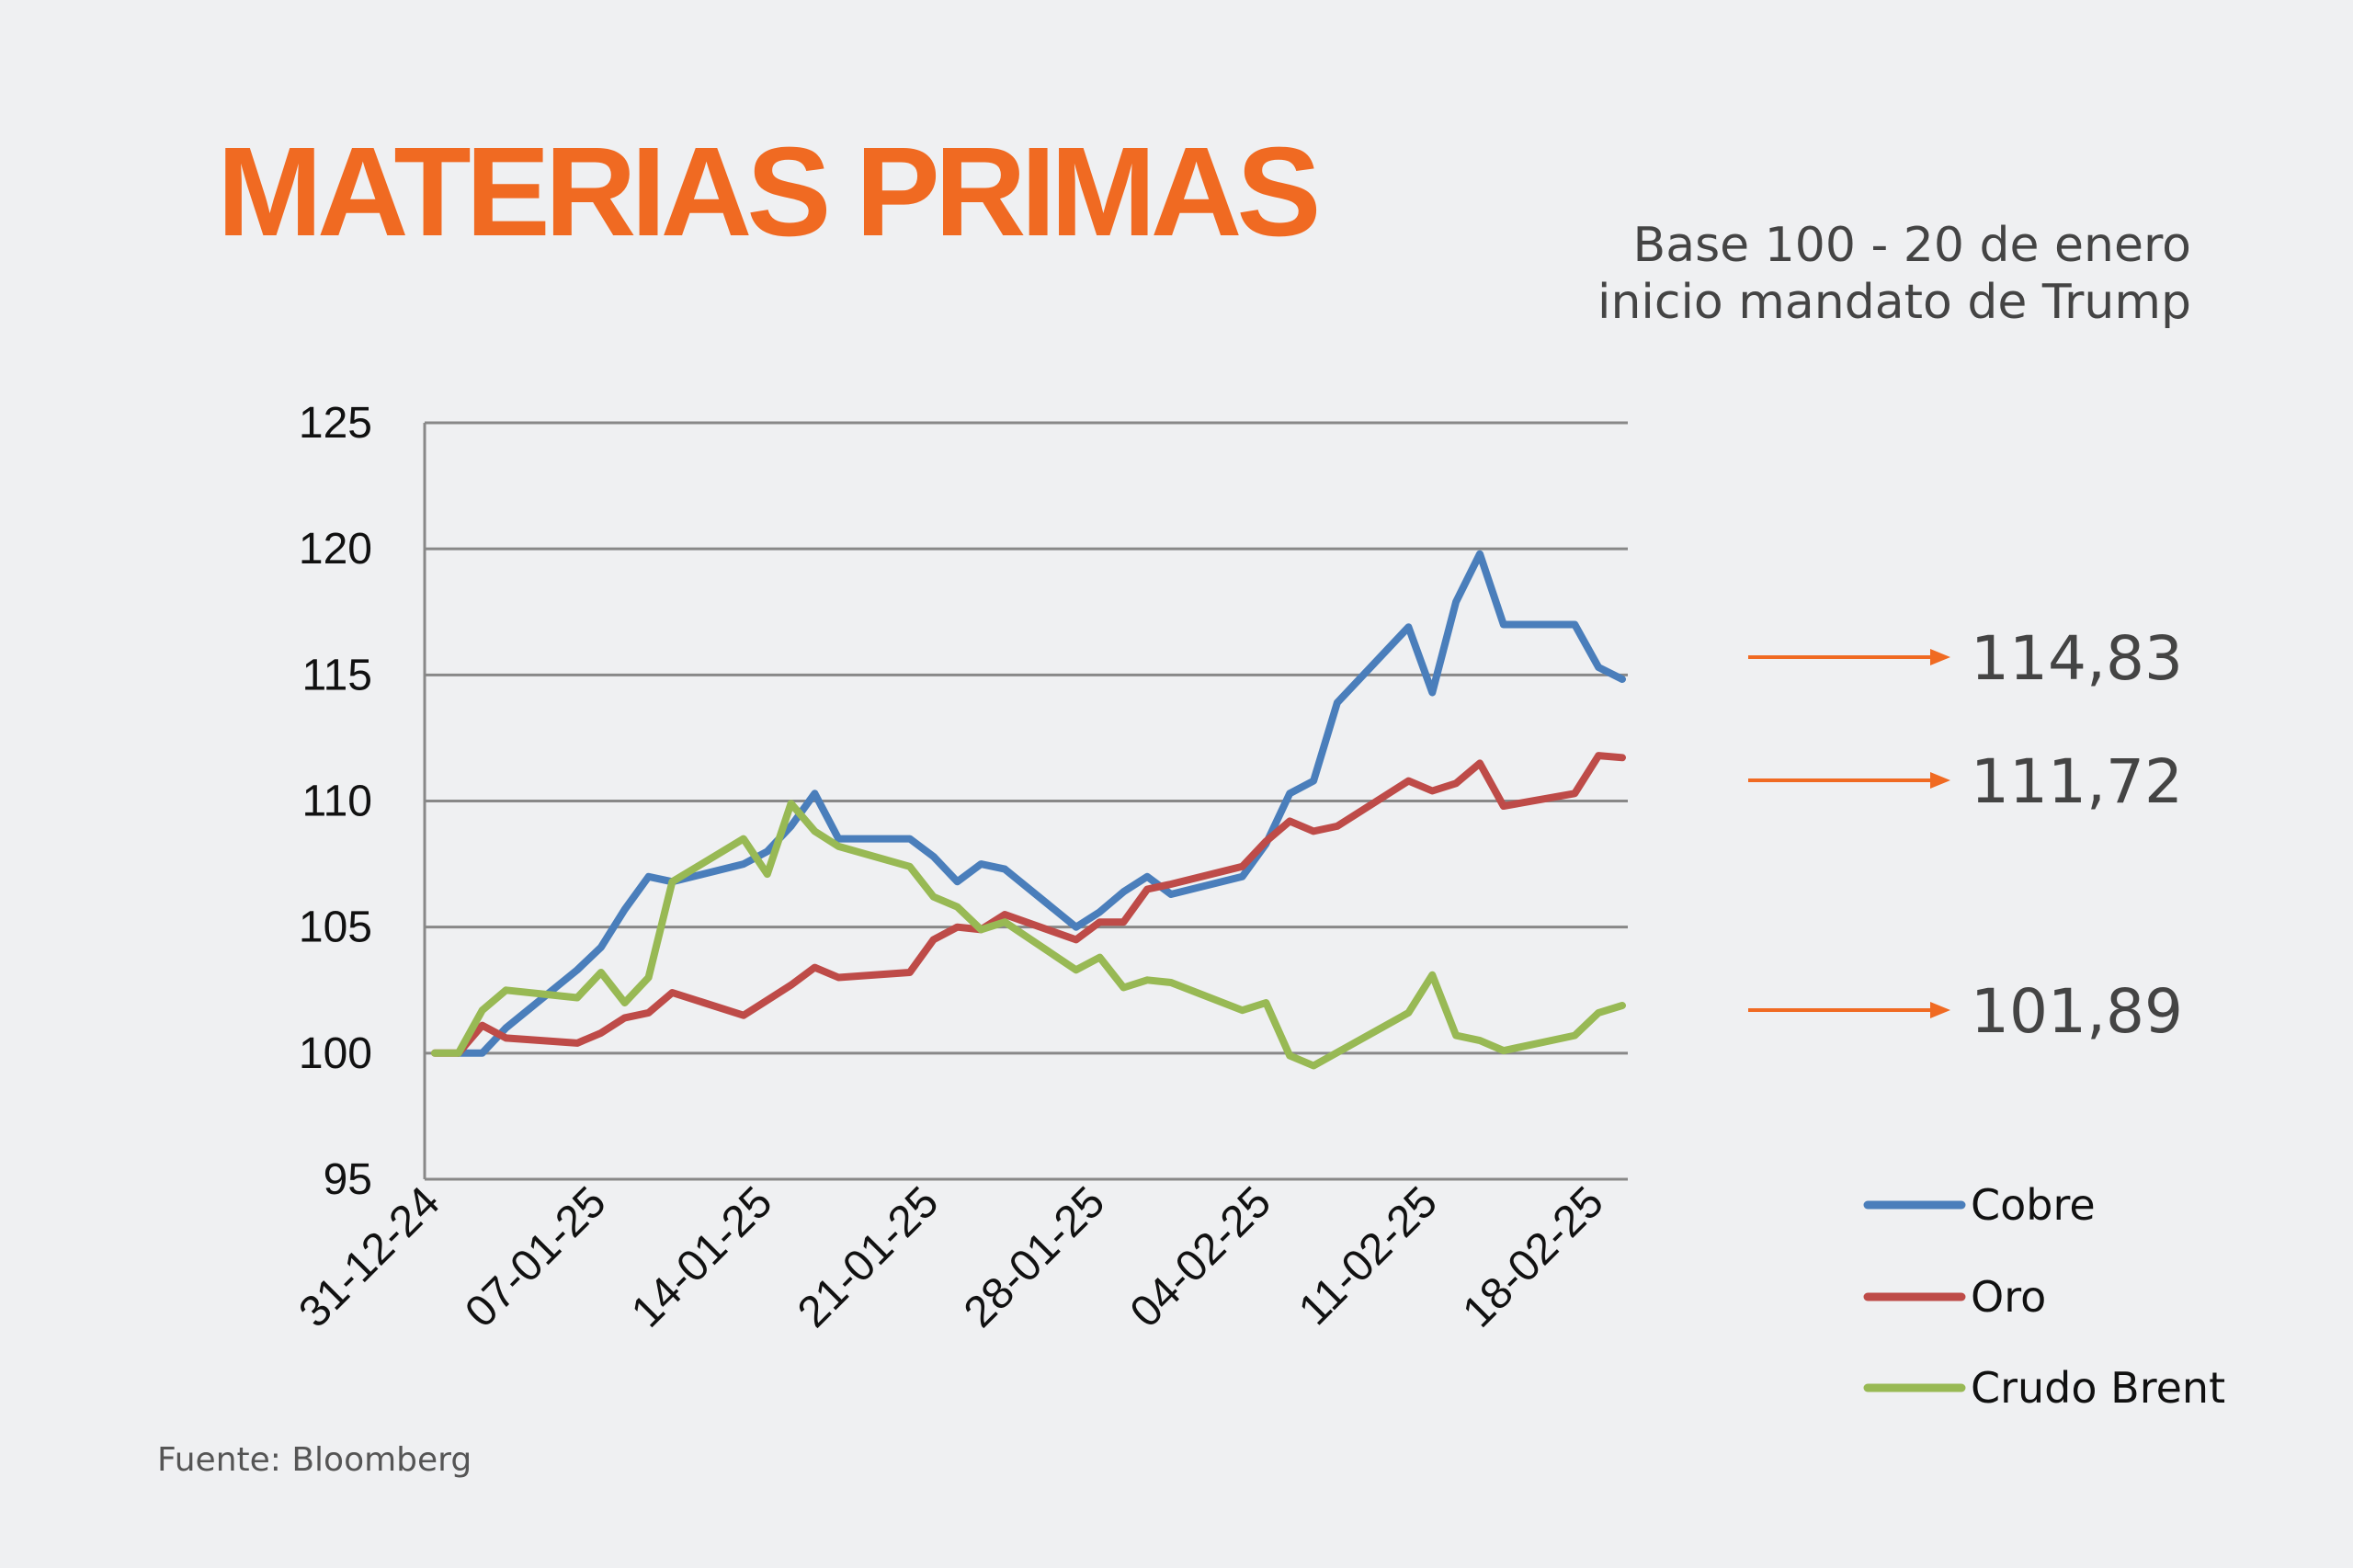  Describe the element at coordinates (335, 927) in the screenshot. I see `y-tick-label: 105` at that location.